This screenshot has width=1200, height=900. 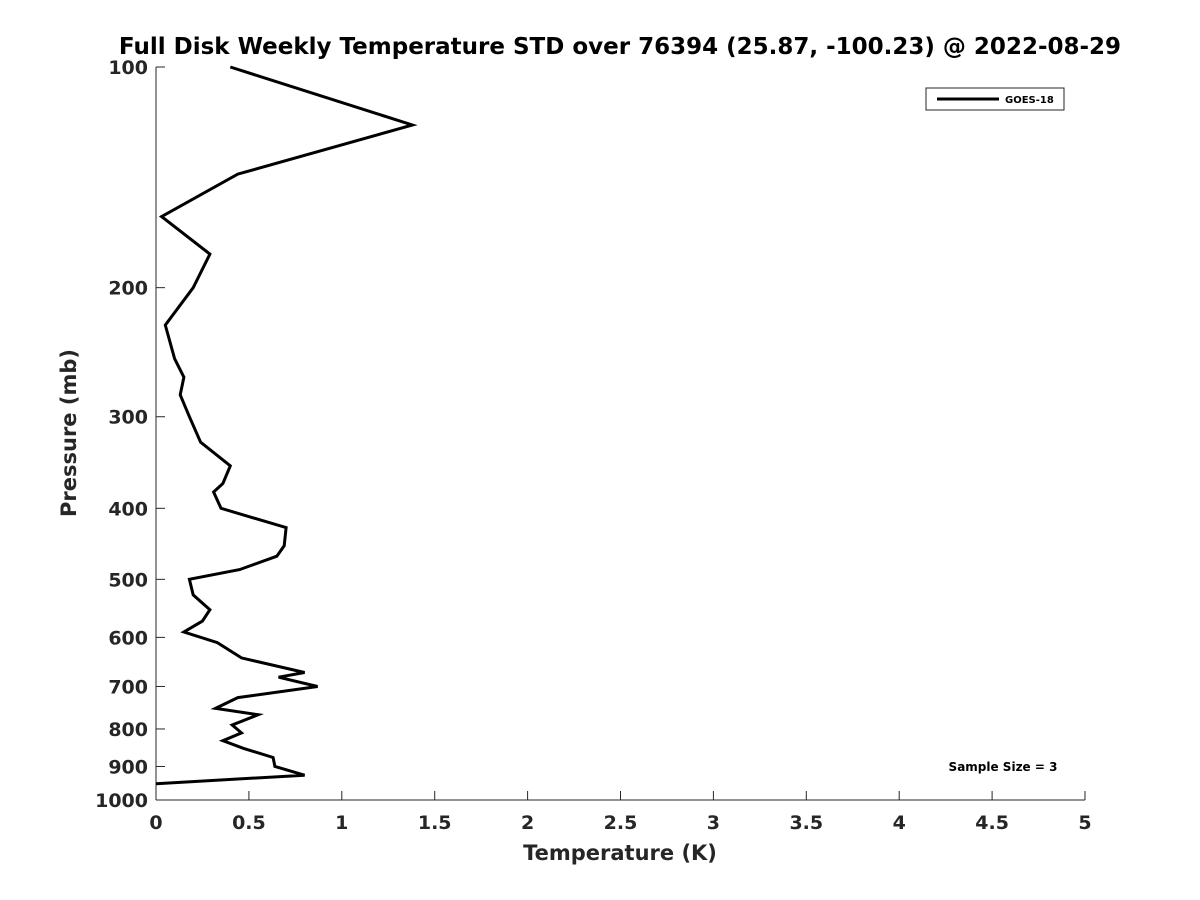 What do you see at coordinates (128, 418) in the screenshot?
I see `y-tick-label: 300` at bounding box center [128, 418].